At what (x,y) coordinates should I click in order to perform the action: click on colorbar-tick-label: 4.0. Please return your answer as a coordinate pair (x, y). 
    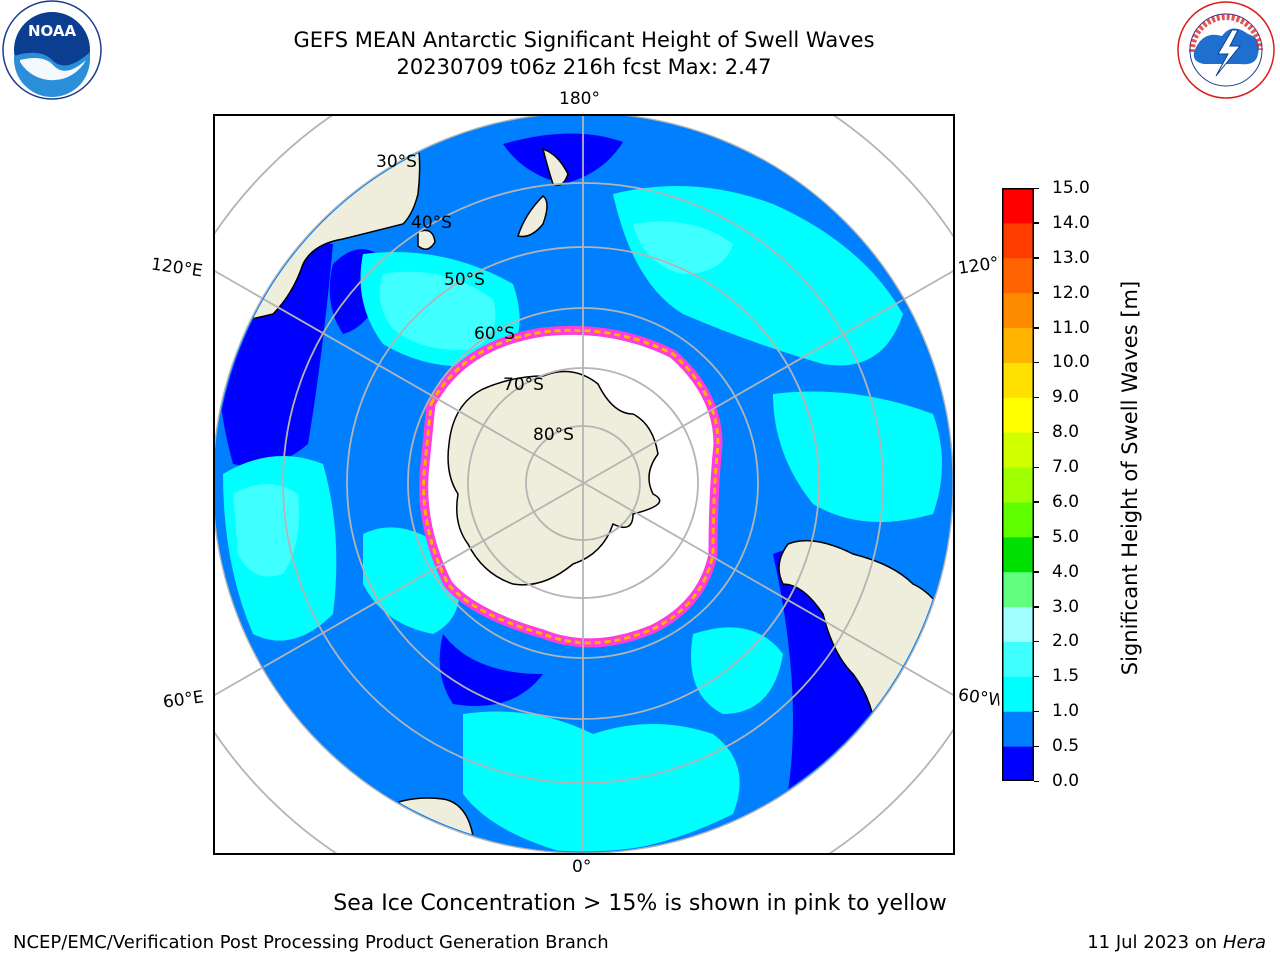
    Looking at the image, I should click on (1066, 571).